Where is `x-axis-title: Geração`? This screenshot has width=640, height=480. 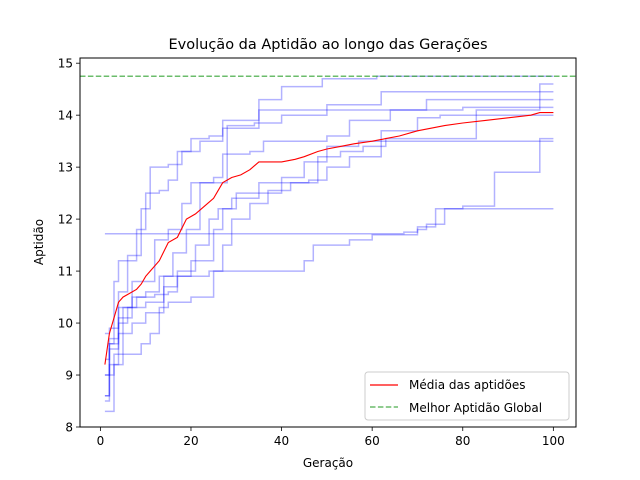
x-axis-title: Geração is located at coordinates (328, 463).